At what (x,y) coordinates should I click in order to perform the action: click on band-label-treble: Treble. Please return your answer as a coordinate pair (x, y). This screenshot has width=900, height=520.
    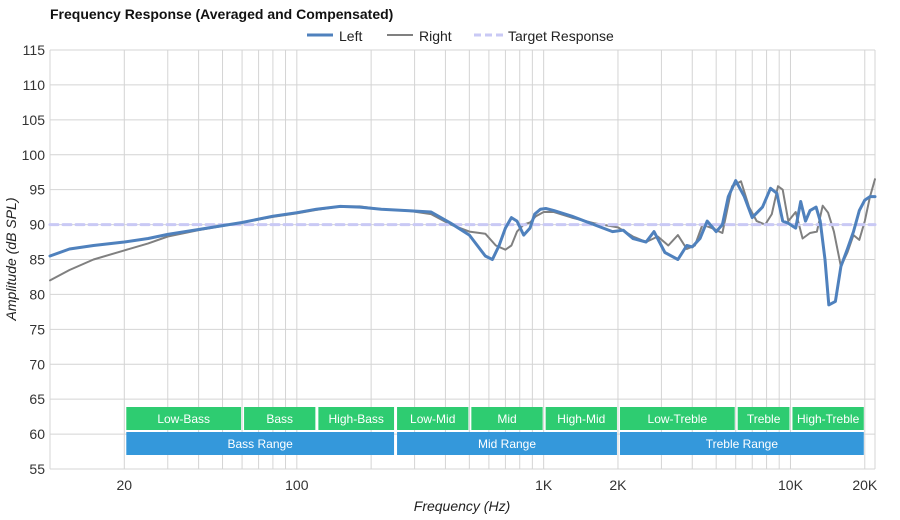
    Looking at the image, I should click on (764, 419).